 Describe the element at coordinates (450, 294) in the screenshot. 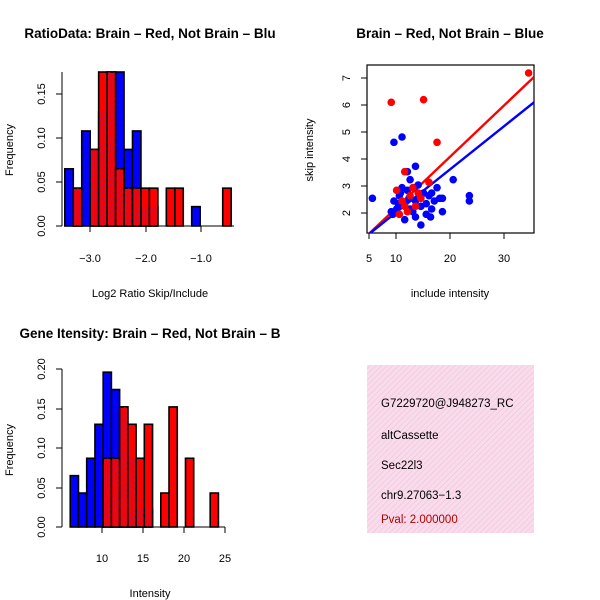

I see `scatter-x-axis-label: include intensity` at that location.